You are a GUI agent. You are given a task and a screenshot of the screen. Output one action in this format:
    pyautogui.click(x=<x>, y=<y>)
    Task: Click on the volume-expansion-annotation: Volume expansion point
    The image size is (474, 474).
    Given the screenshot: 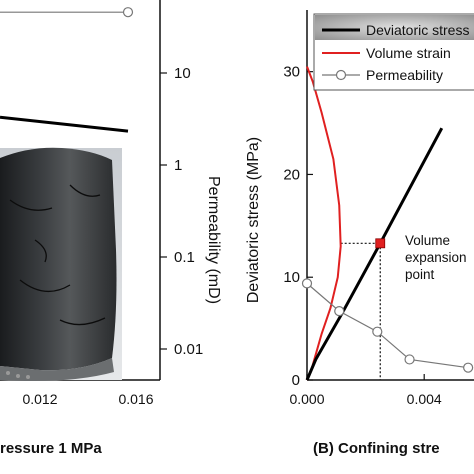 What is the action you would take?
    pyautogui.click(x=436, y=257)
    